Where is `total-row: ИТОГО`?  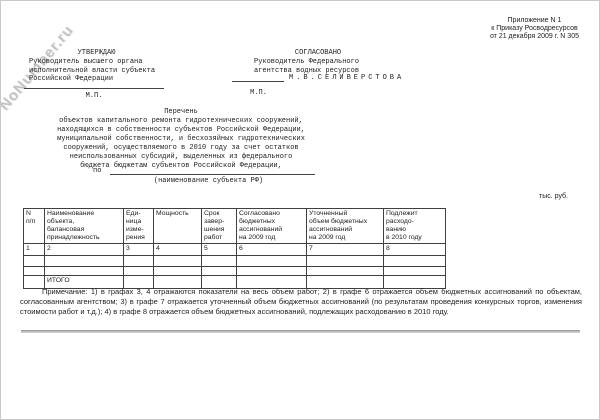 total-row: ИТОГО is located at coordinates (234, 282).